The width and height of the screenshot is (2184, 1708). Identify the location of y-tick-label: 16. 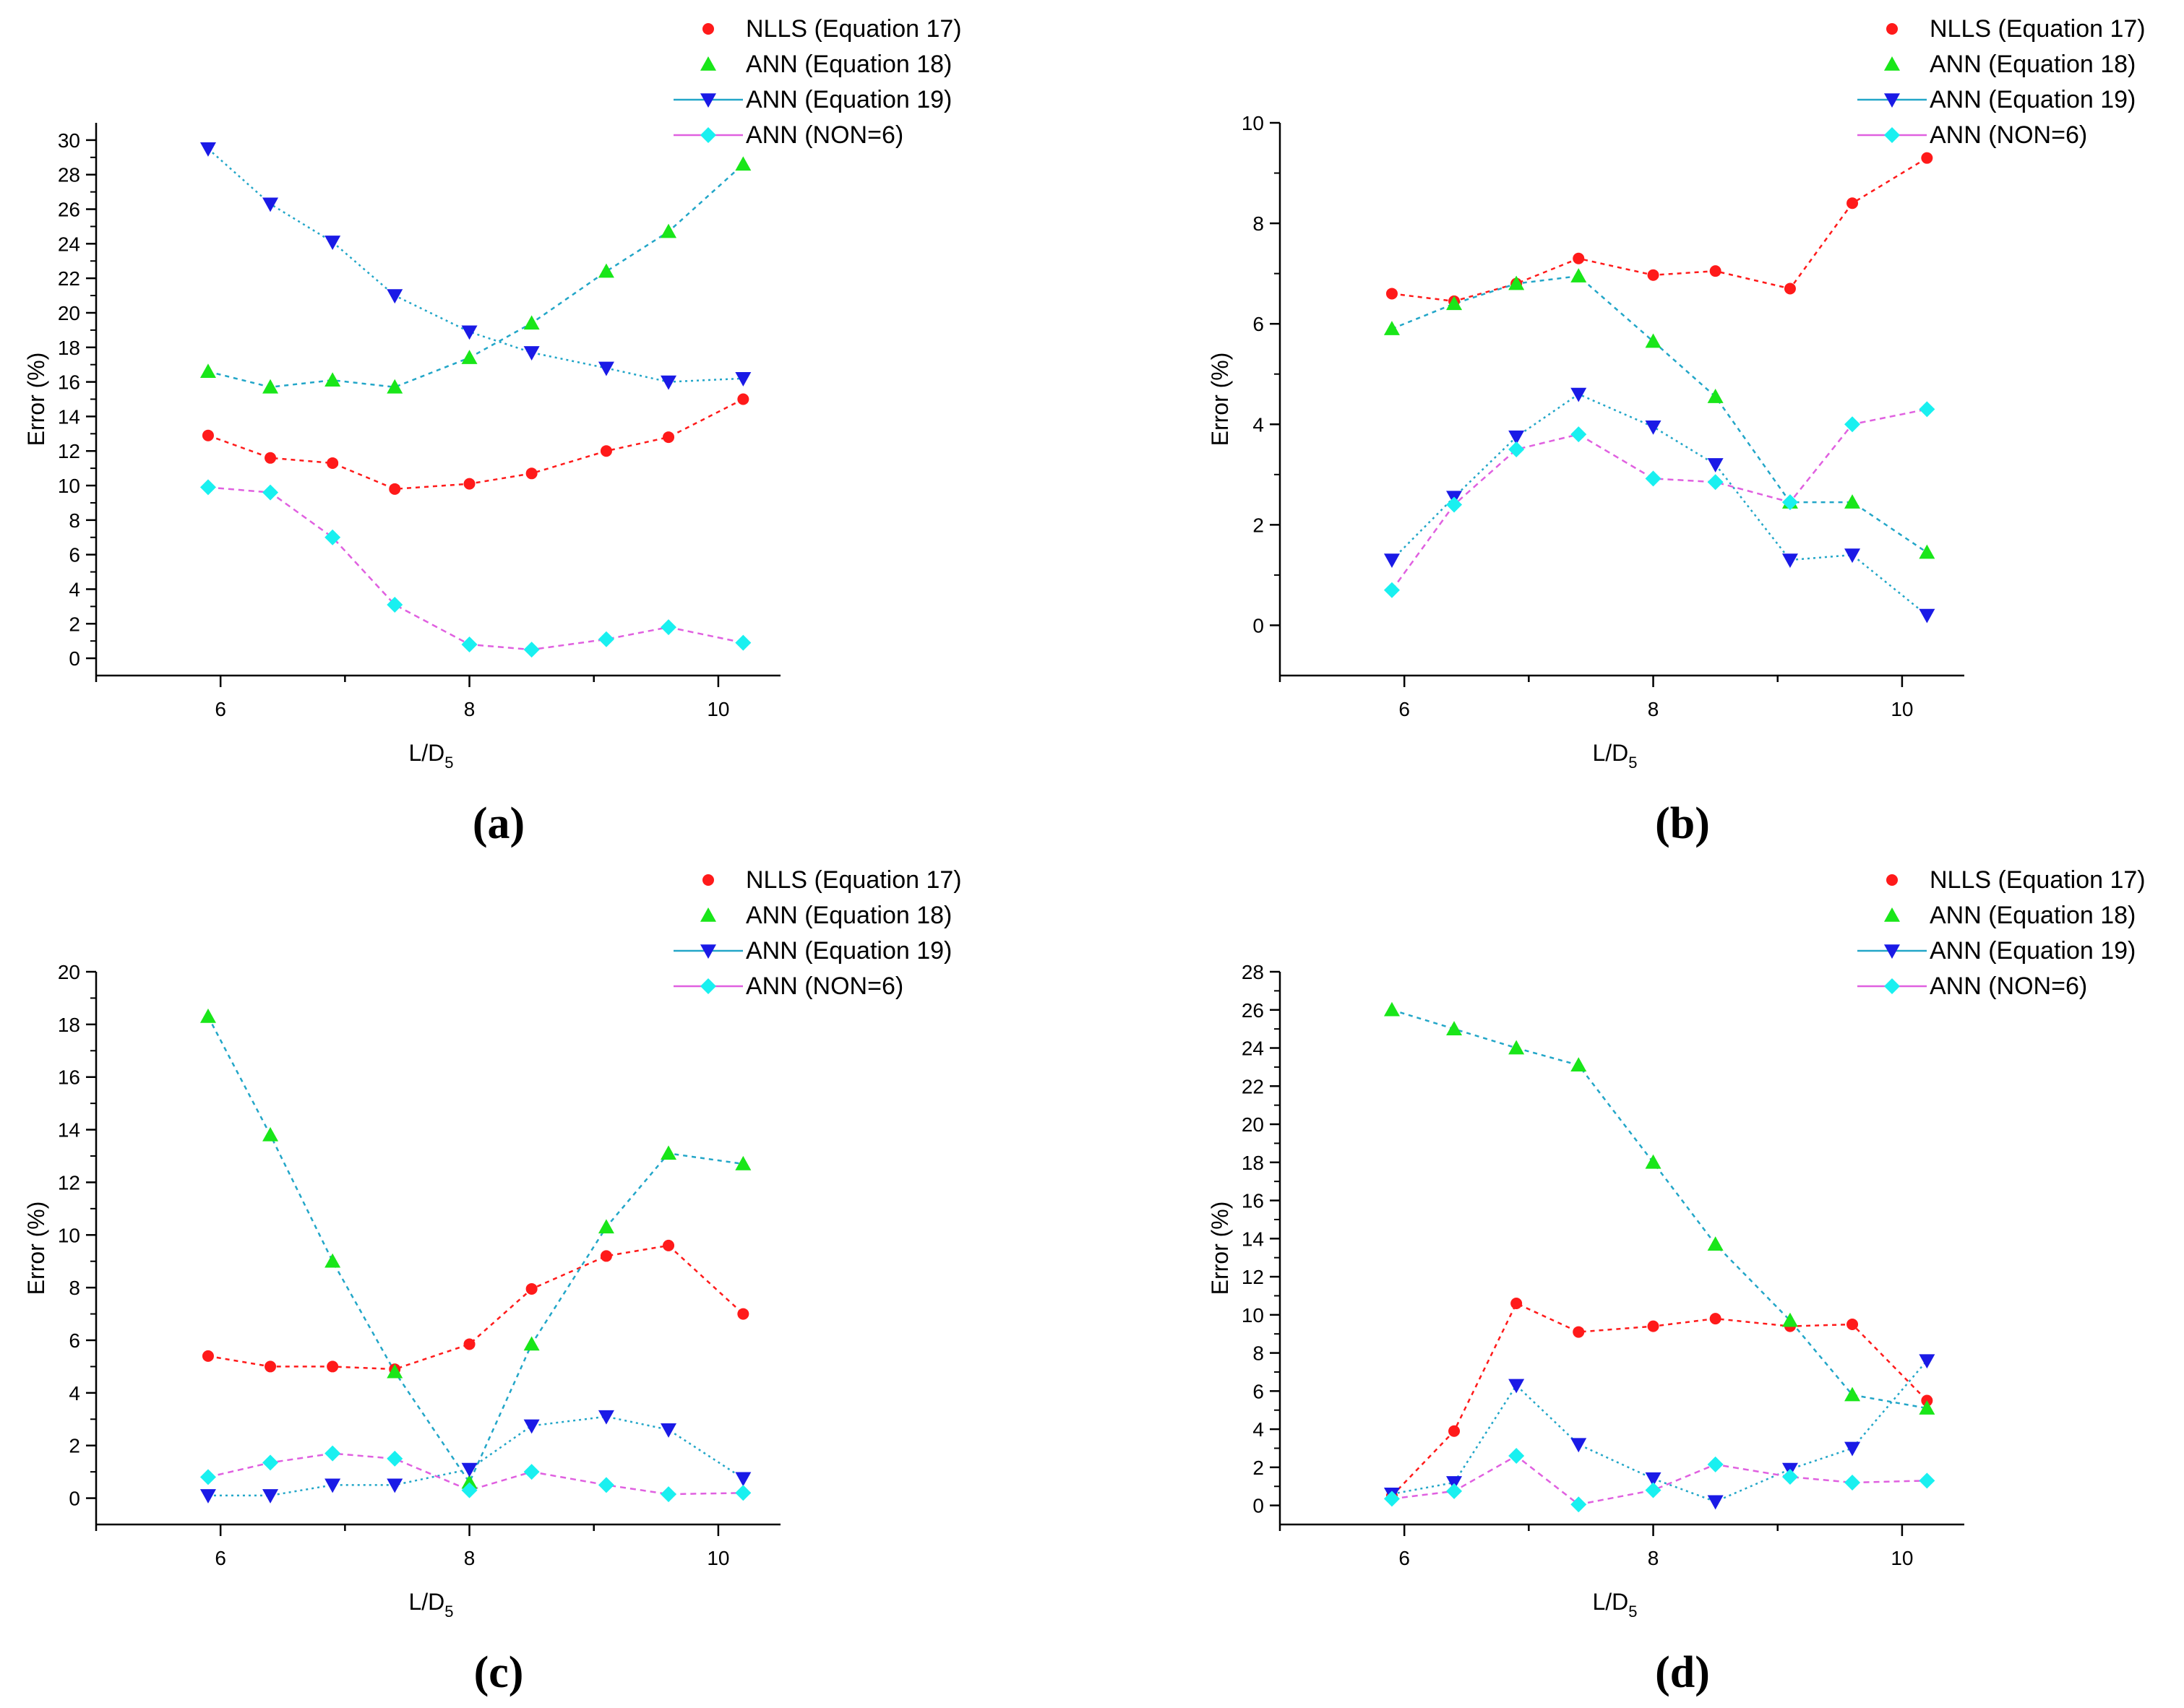
(69, 382).